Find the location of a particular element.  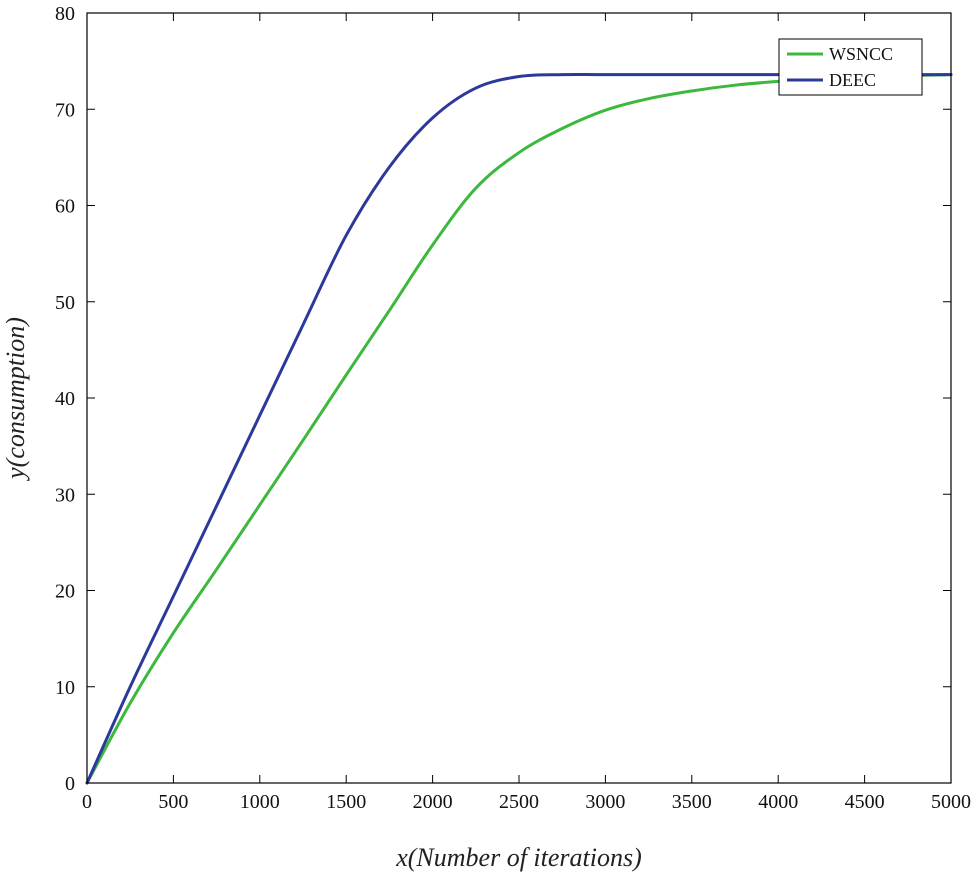

y-tick-label: 10 is located at coordinates (65, 688).